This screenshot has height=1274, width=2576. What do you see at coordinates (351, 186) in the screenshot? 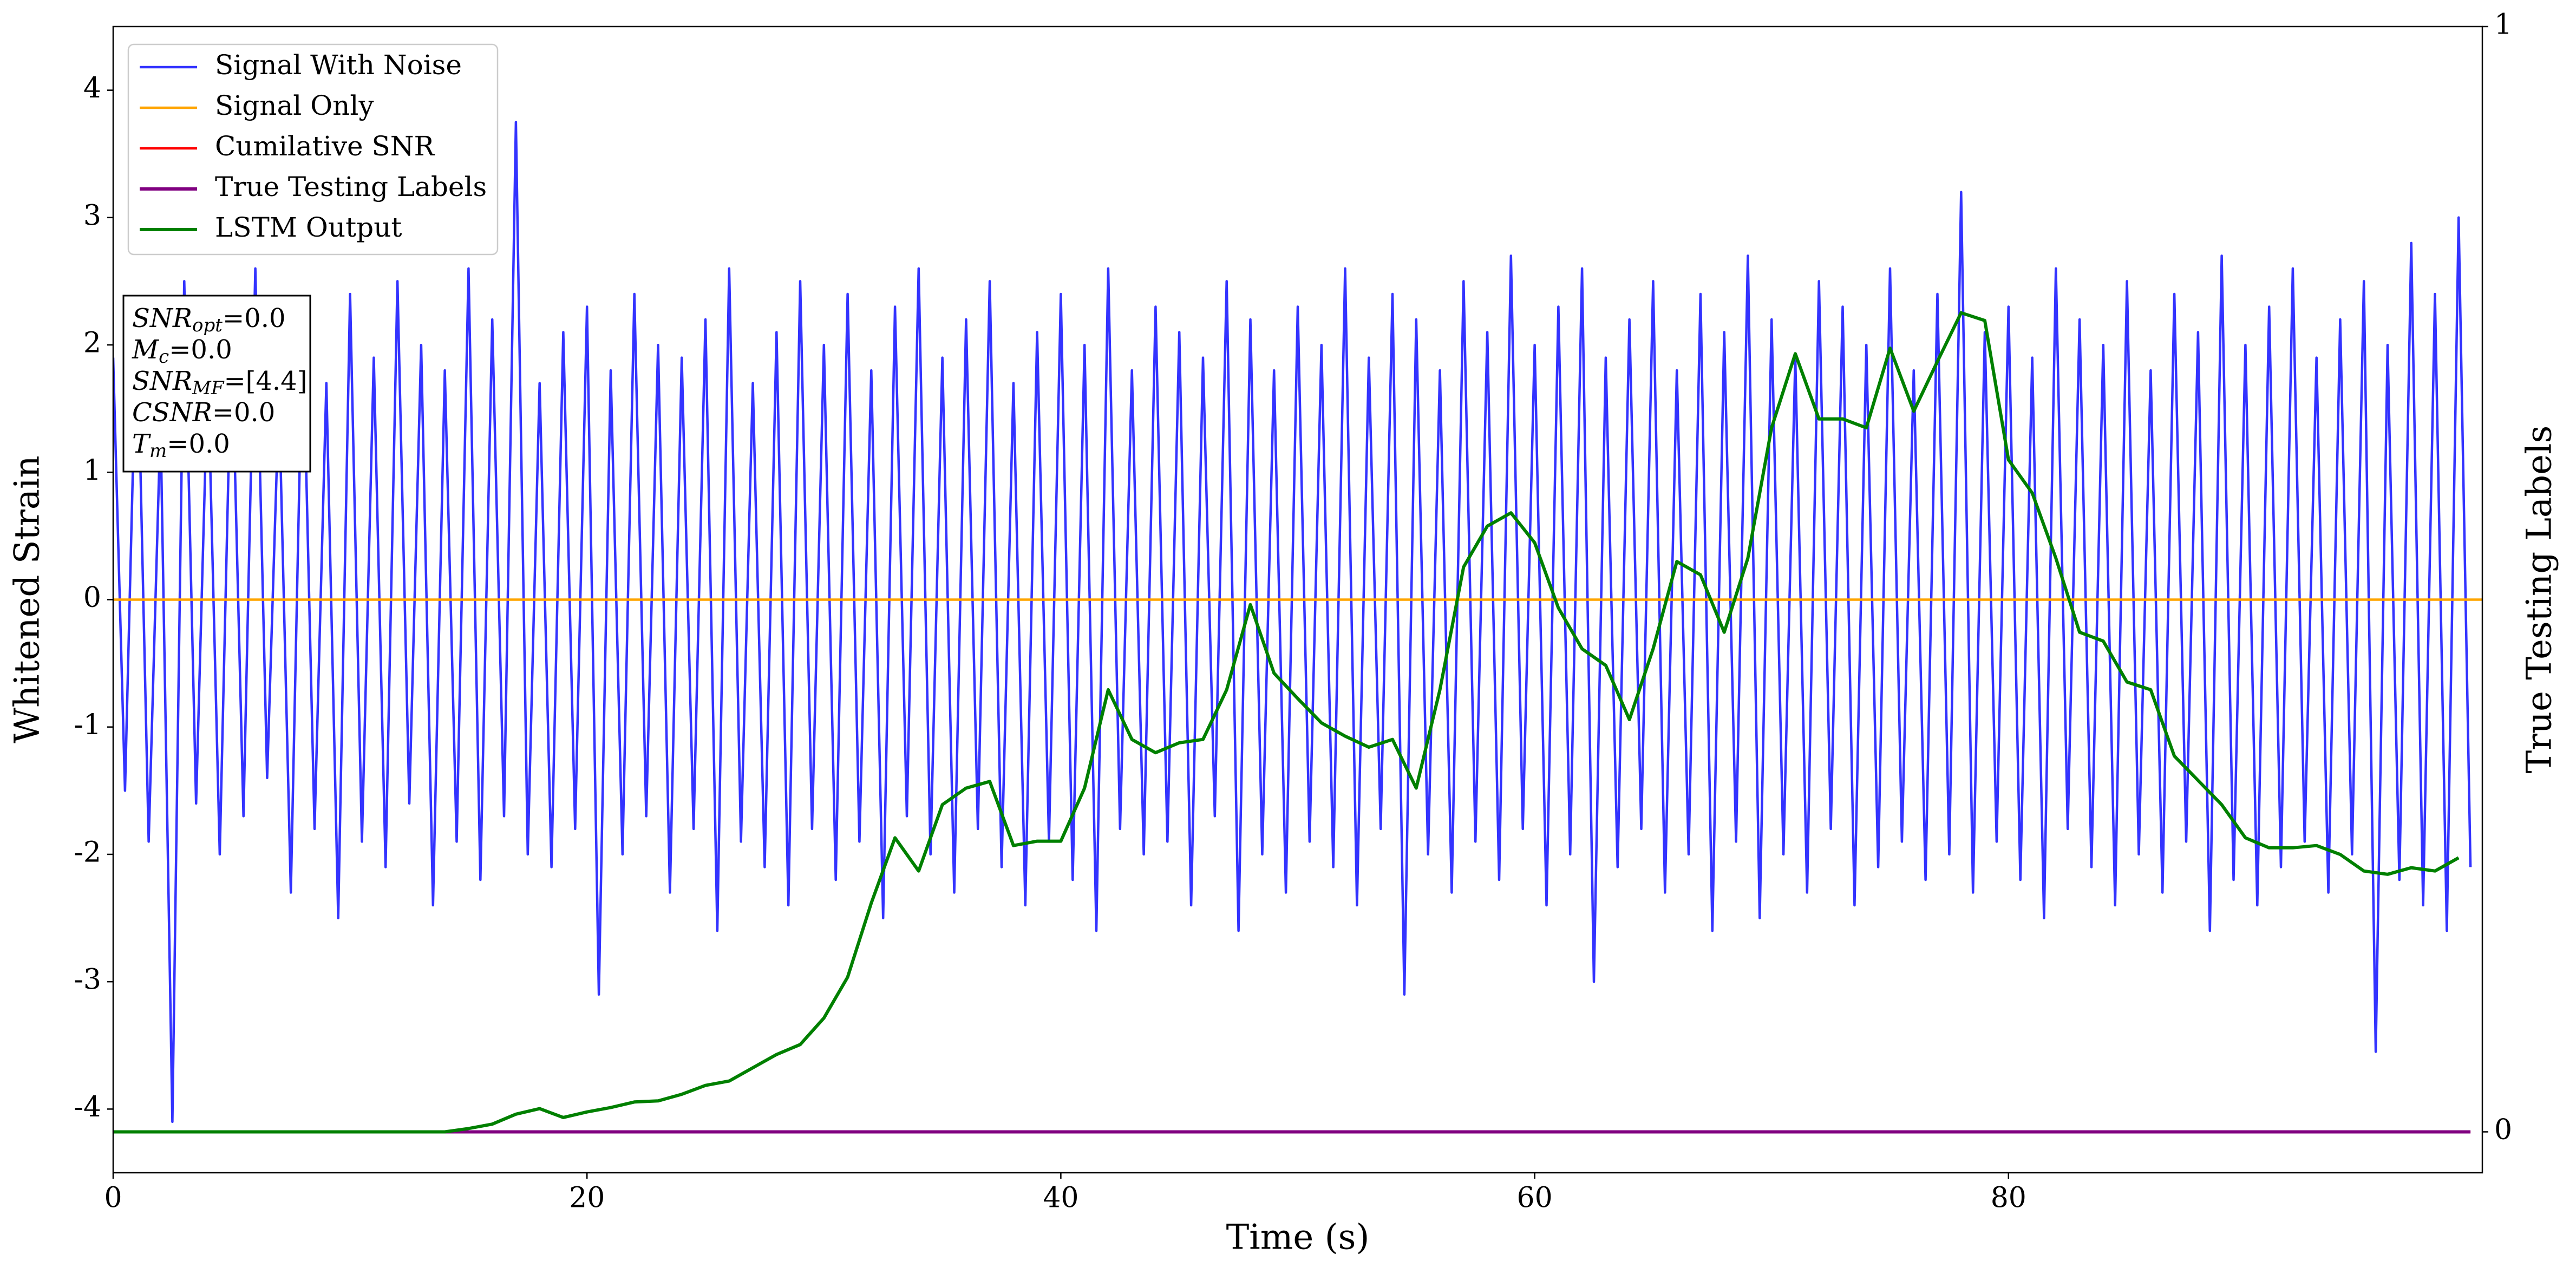
I see `legend-label: True Testing Labels` at bounding box center [351, 186].